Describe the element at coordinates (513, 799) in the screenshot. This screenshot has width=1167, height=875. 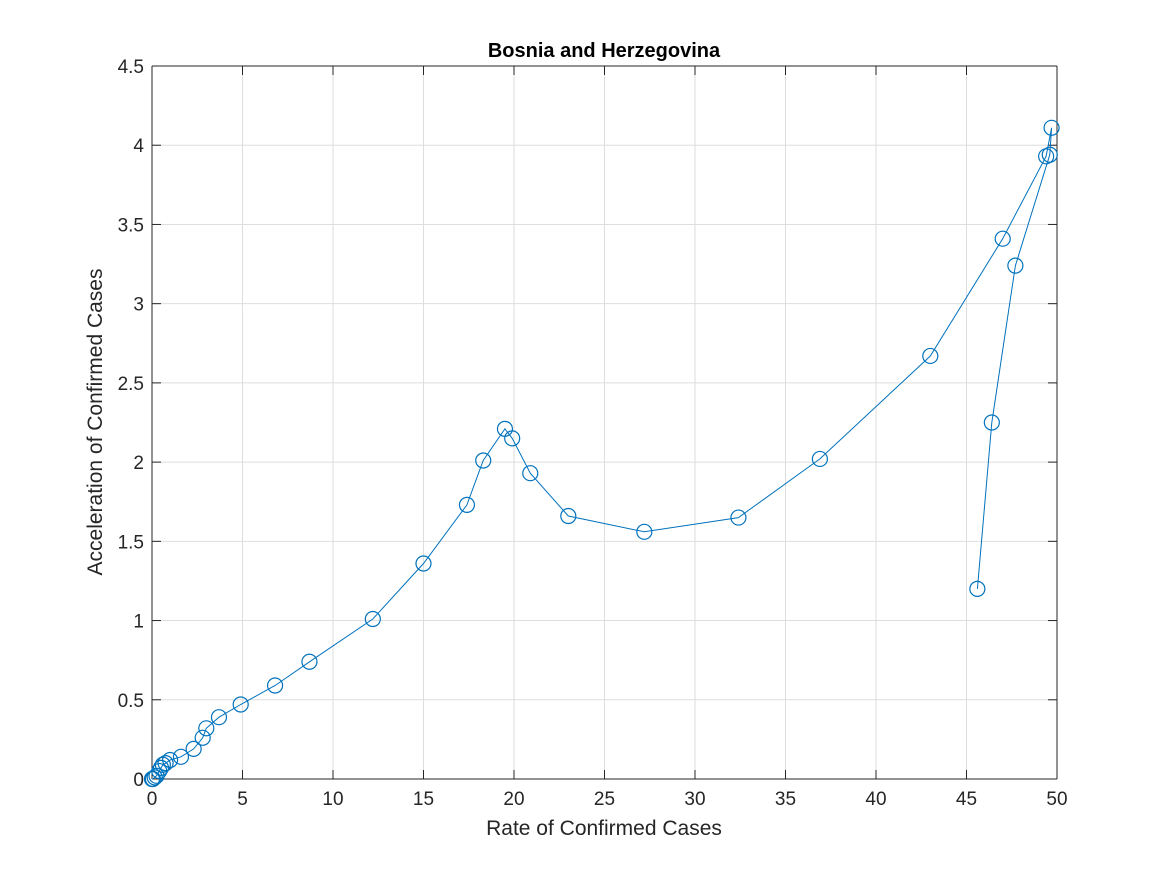
I see `x-tick-label: 20` at that location.